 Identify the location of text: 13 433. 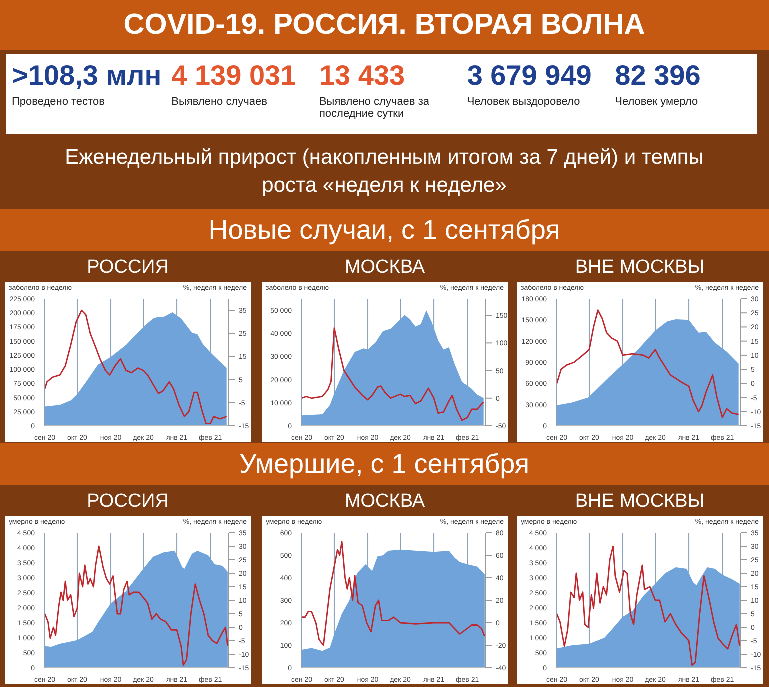
(362, 76).